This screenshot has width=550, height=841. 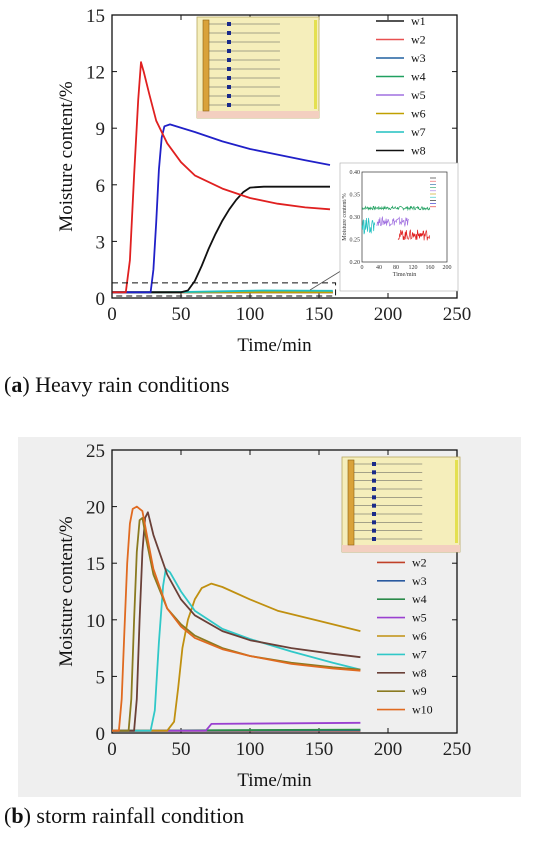 What do you see at coordinates (355, 173) in the screenshot?
I see `inset-y-tick-label: 0.40` at bounding box center [355, 173].